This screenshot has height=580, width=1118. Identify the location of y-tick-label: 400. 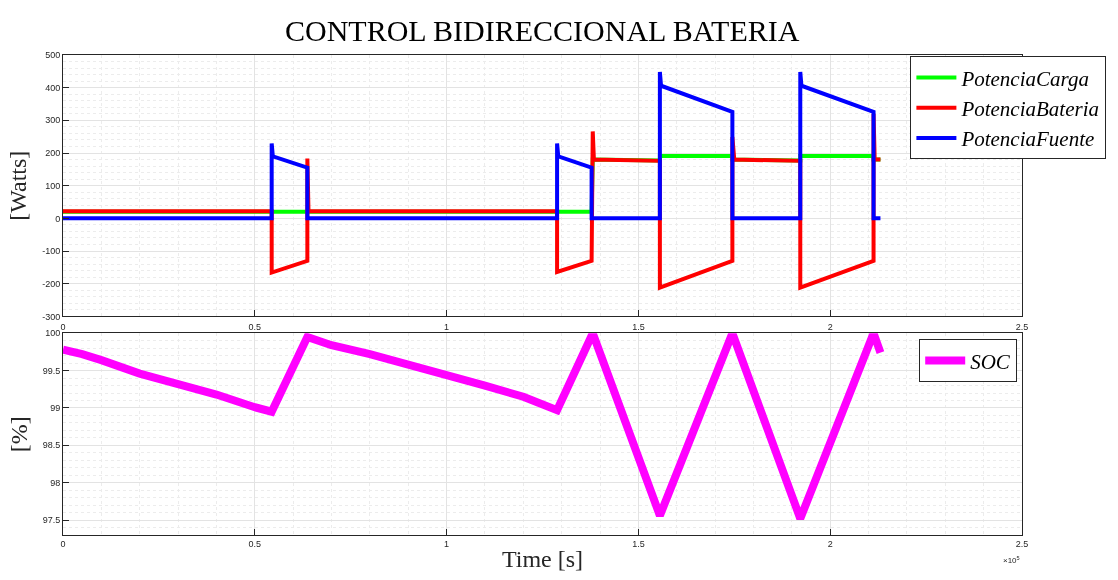
(53, 87).